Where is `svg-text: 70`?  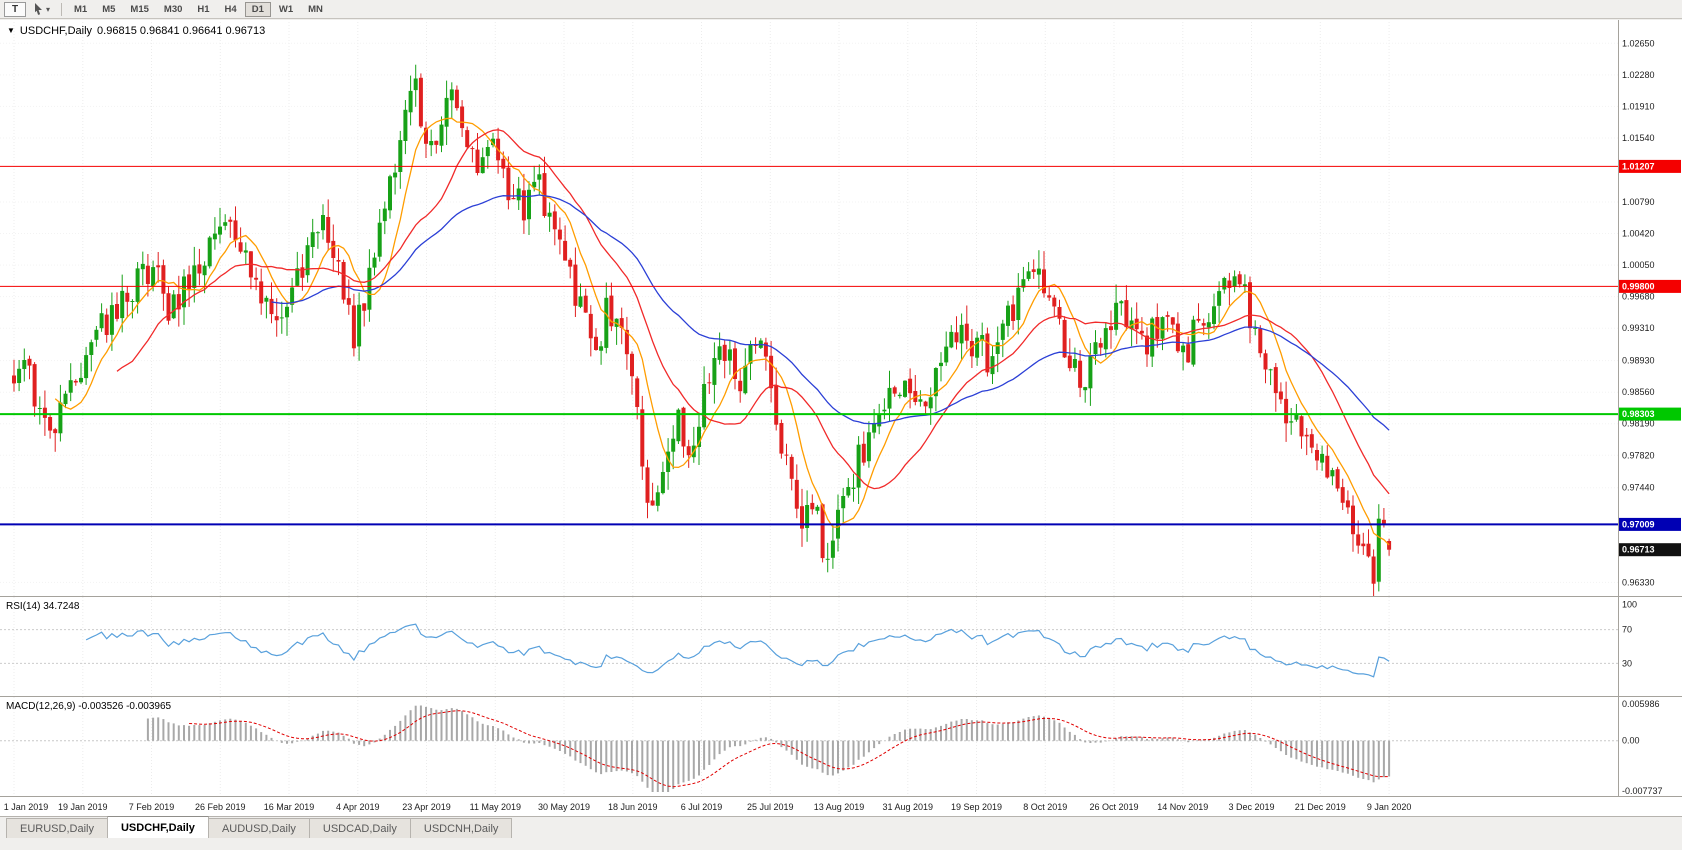 svg-text: 70 is located at coordinates (1627, 630).